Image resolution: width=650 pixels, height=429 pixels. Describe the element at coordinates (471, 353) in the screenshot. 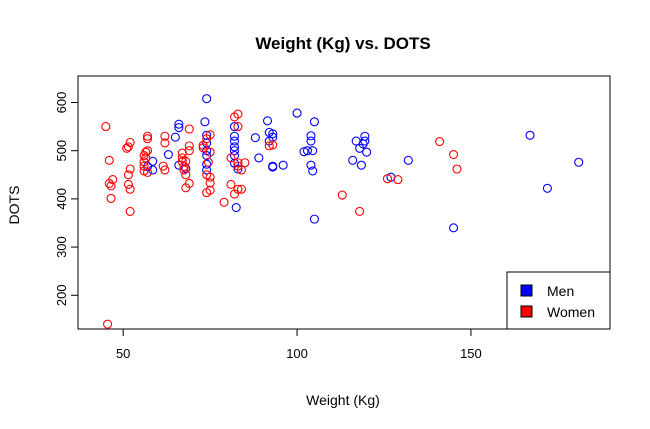

I see `x-tick-label: 150` at that location.